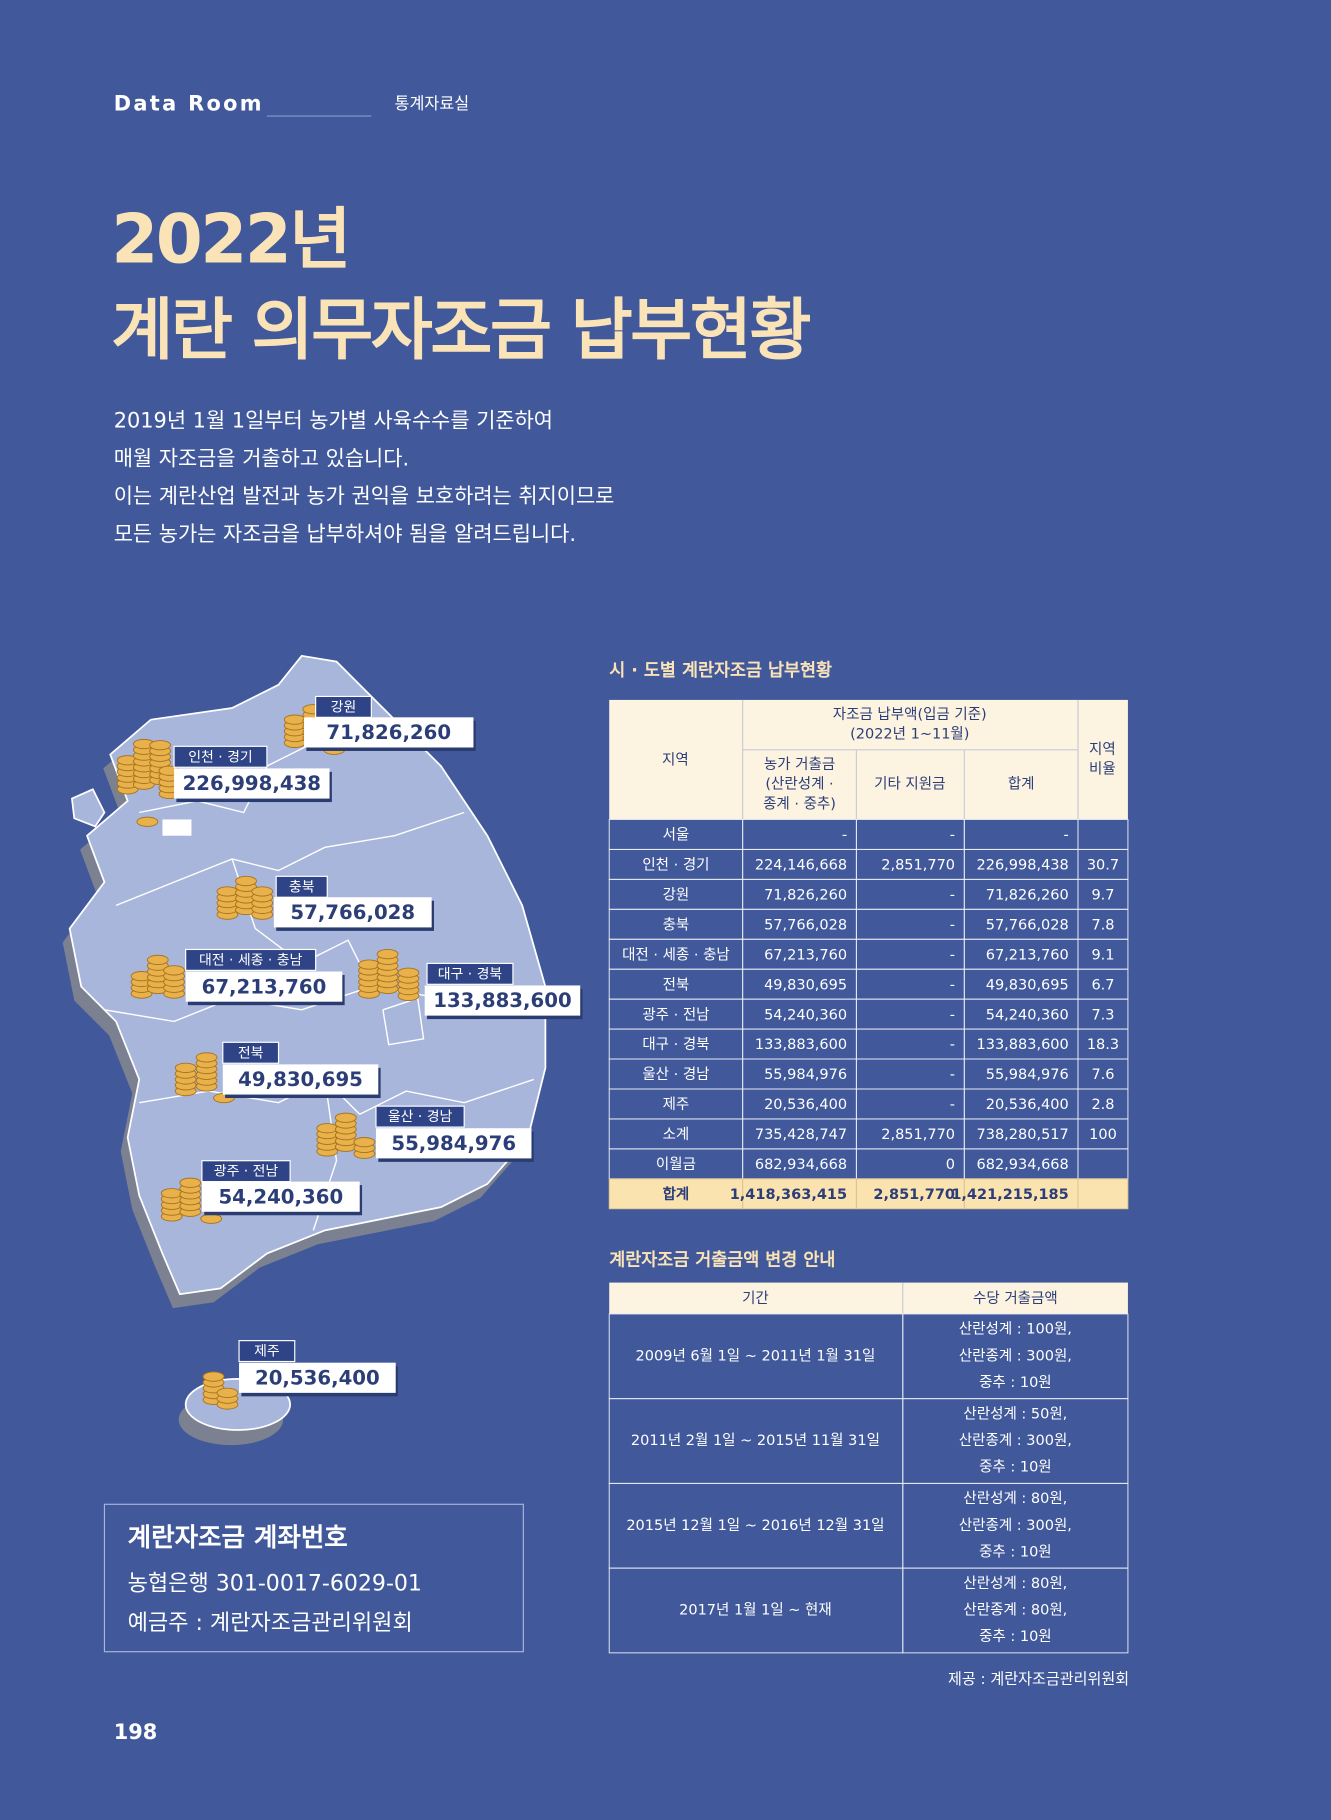 The image size is (1331, 1820). What do you see at coordinates (246, 1172) in the screenshot?
I see `label-region: 광주 · 전남` at bounding box center [246, 1172].